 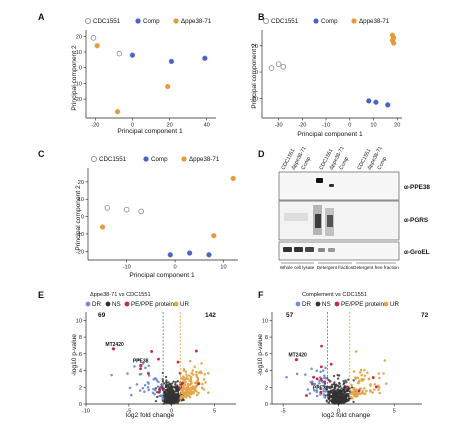 What do you see at coordinates (127, 304) in the screenshot?
I see `legend-pe-marker` at bounding box center [127, 304].